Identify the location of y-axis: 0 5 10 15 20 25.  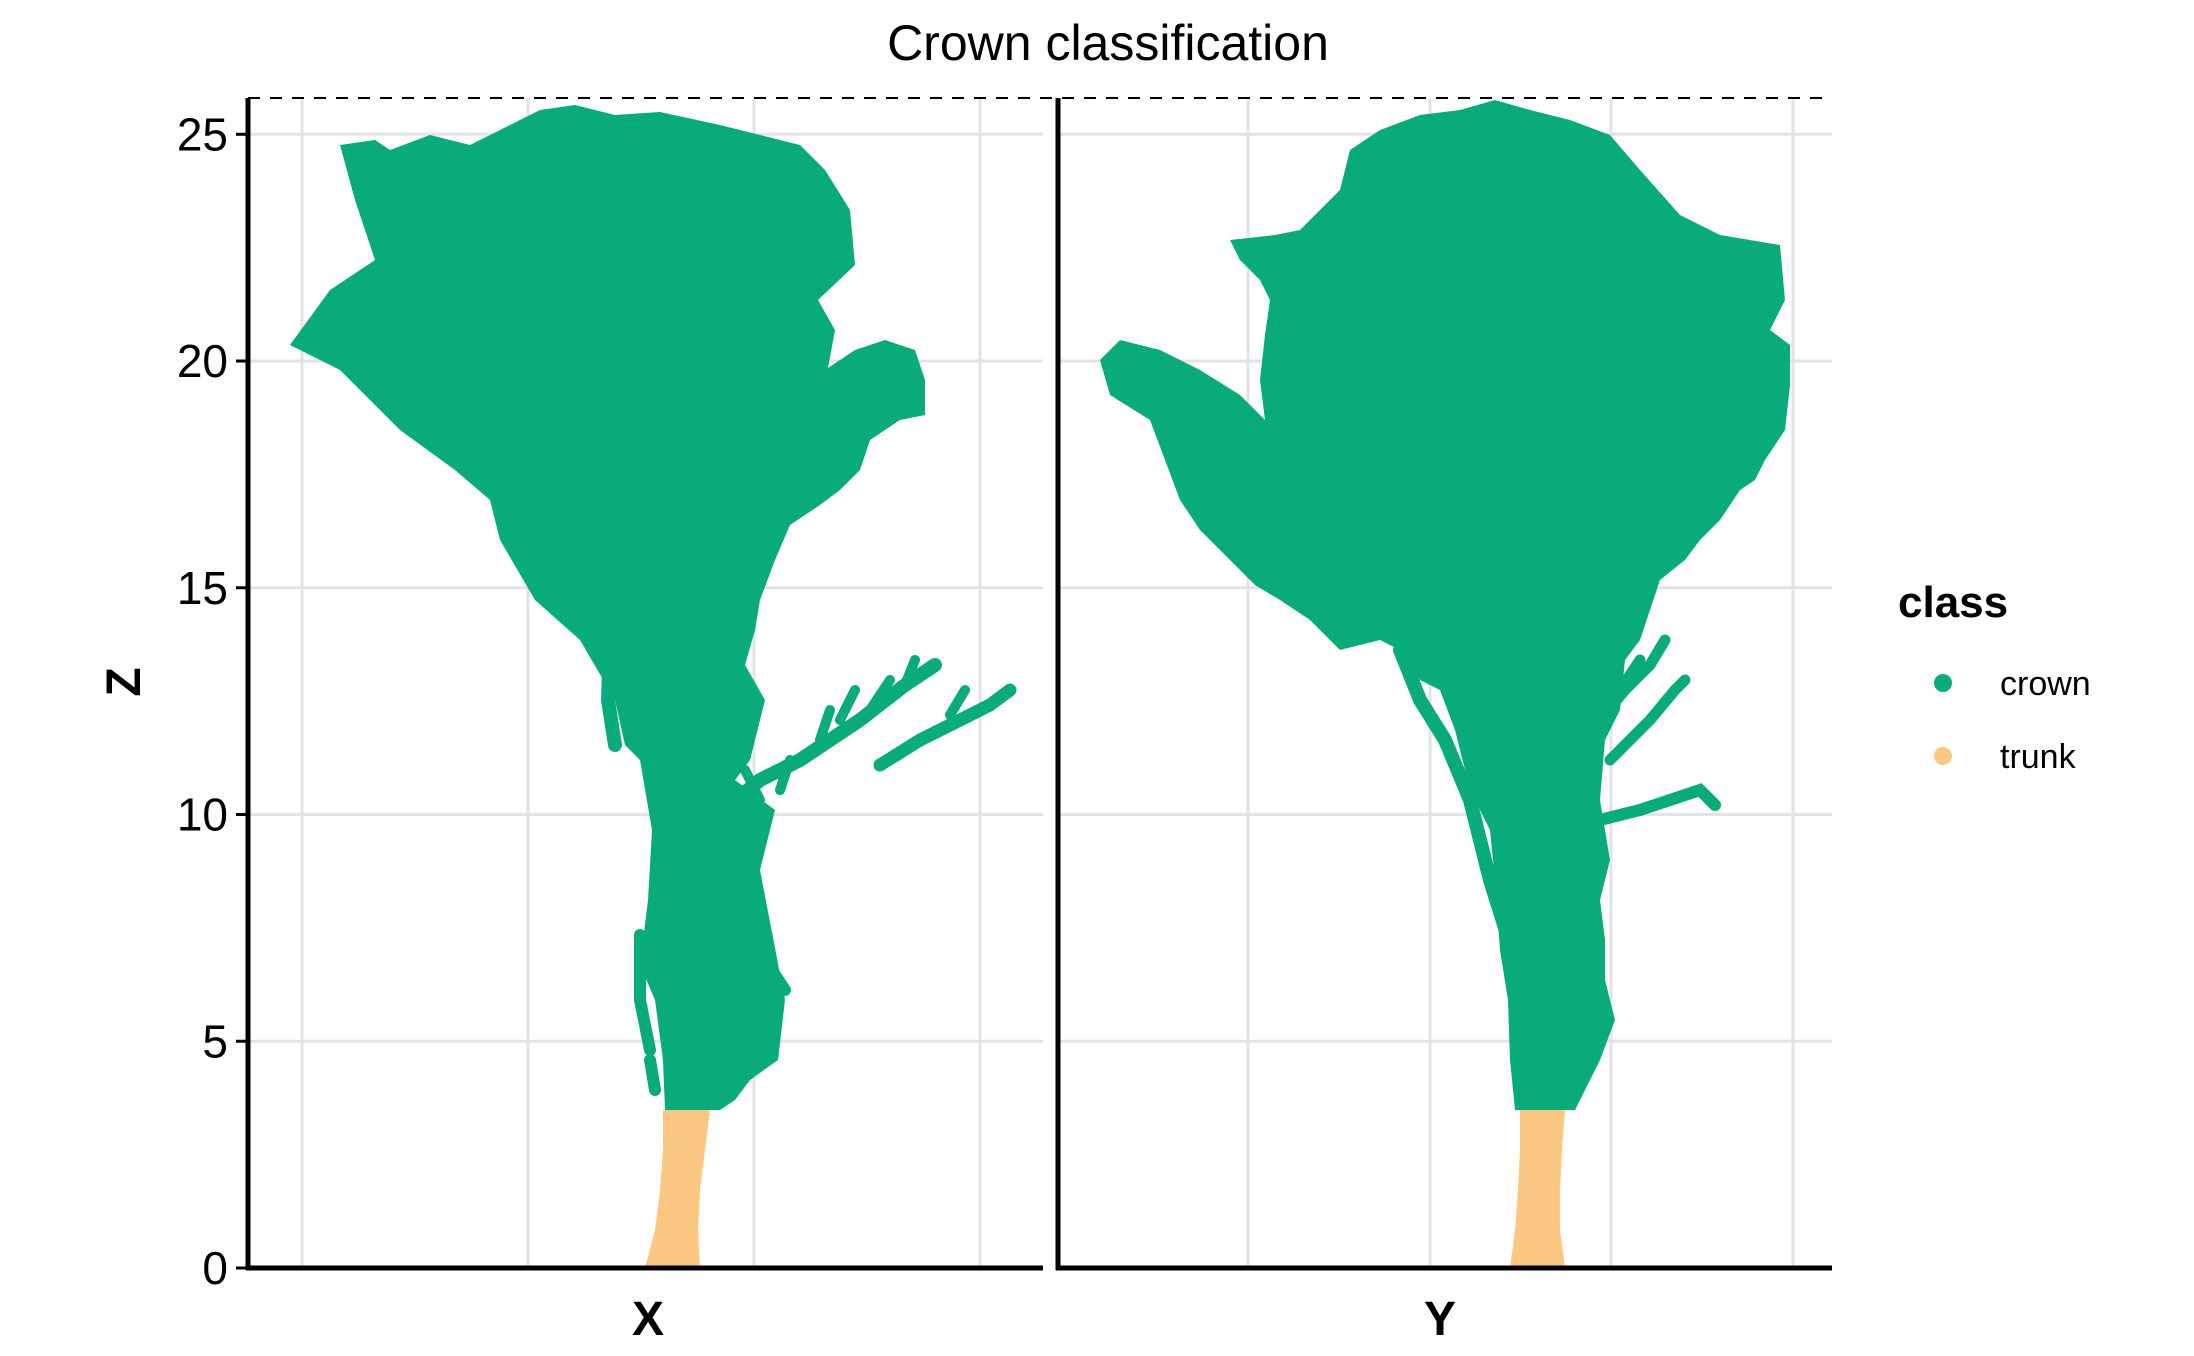
(212, 701).